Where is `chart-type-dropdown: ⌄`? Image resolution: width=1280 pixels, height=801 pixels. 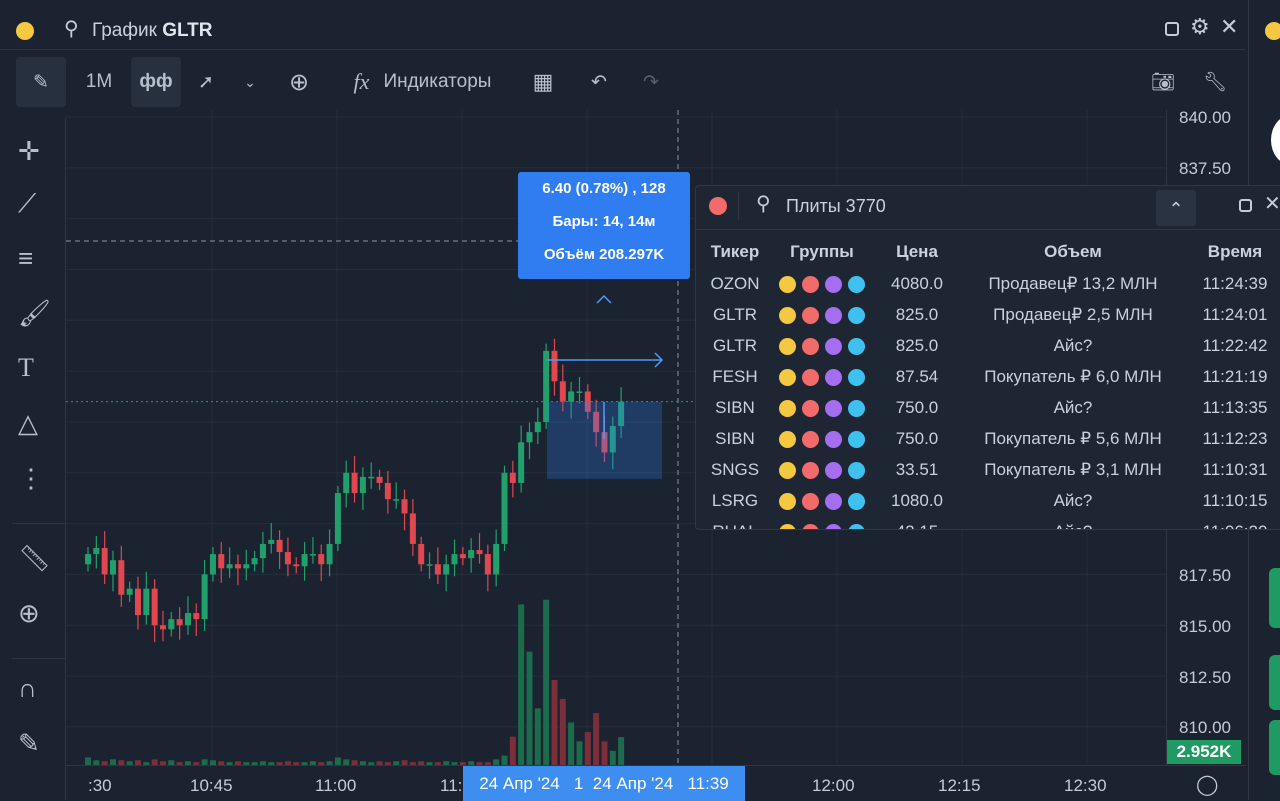 chart-type-dropdown: ⌄ is located at coordinates (250, 82).